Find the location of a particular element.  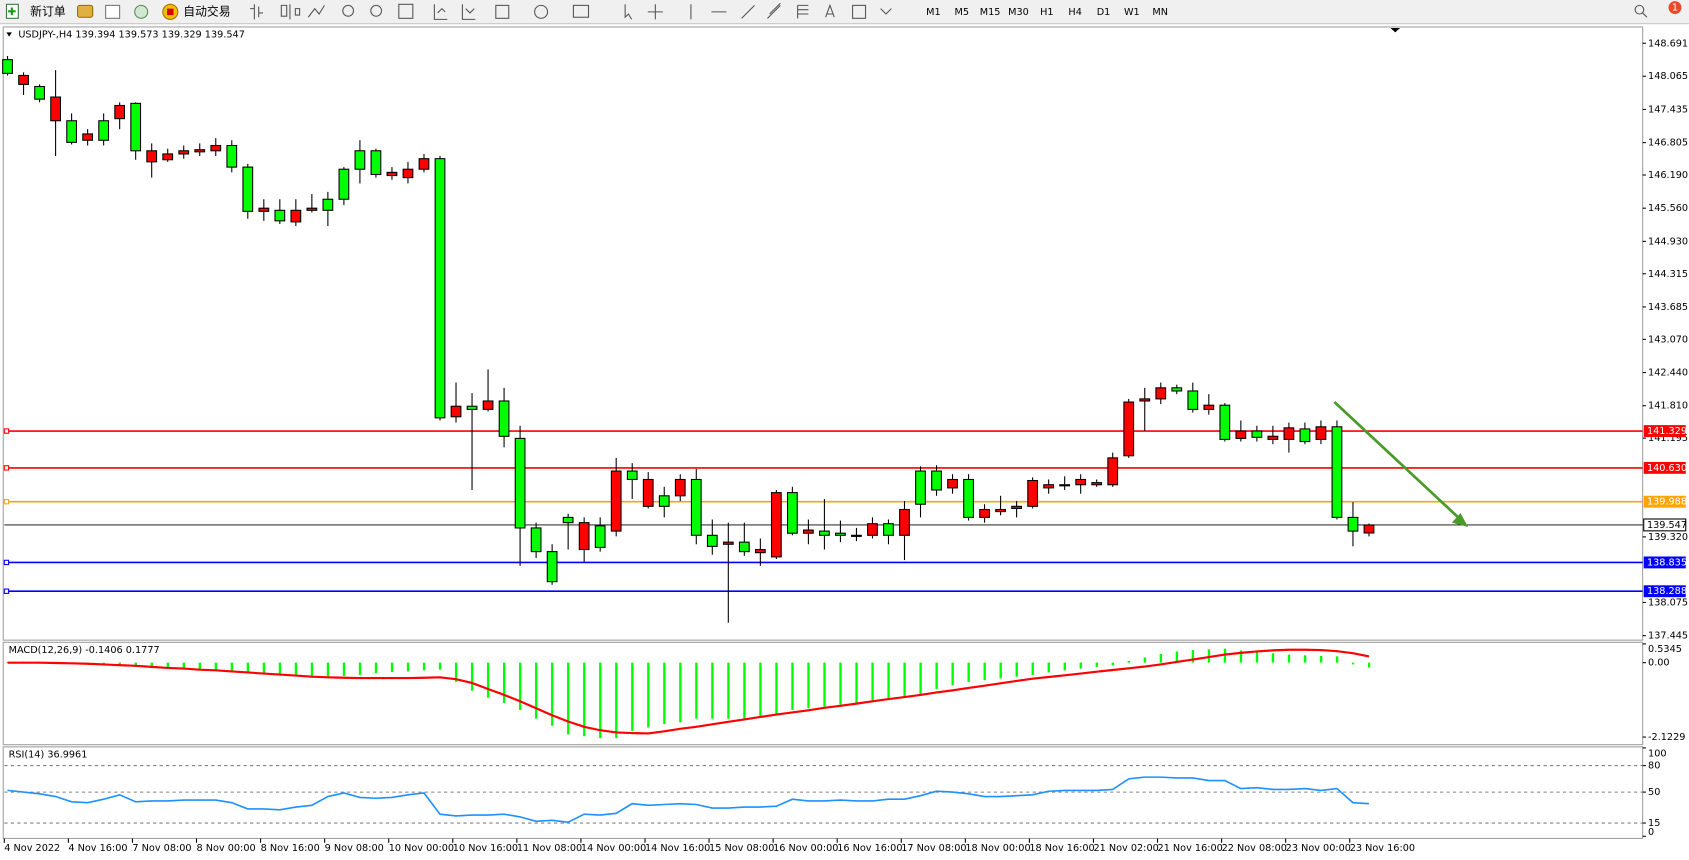

y-tick-label: 144.930 is located at coordinates (1668, 241).